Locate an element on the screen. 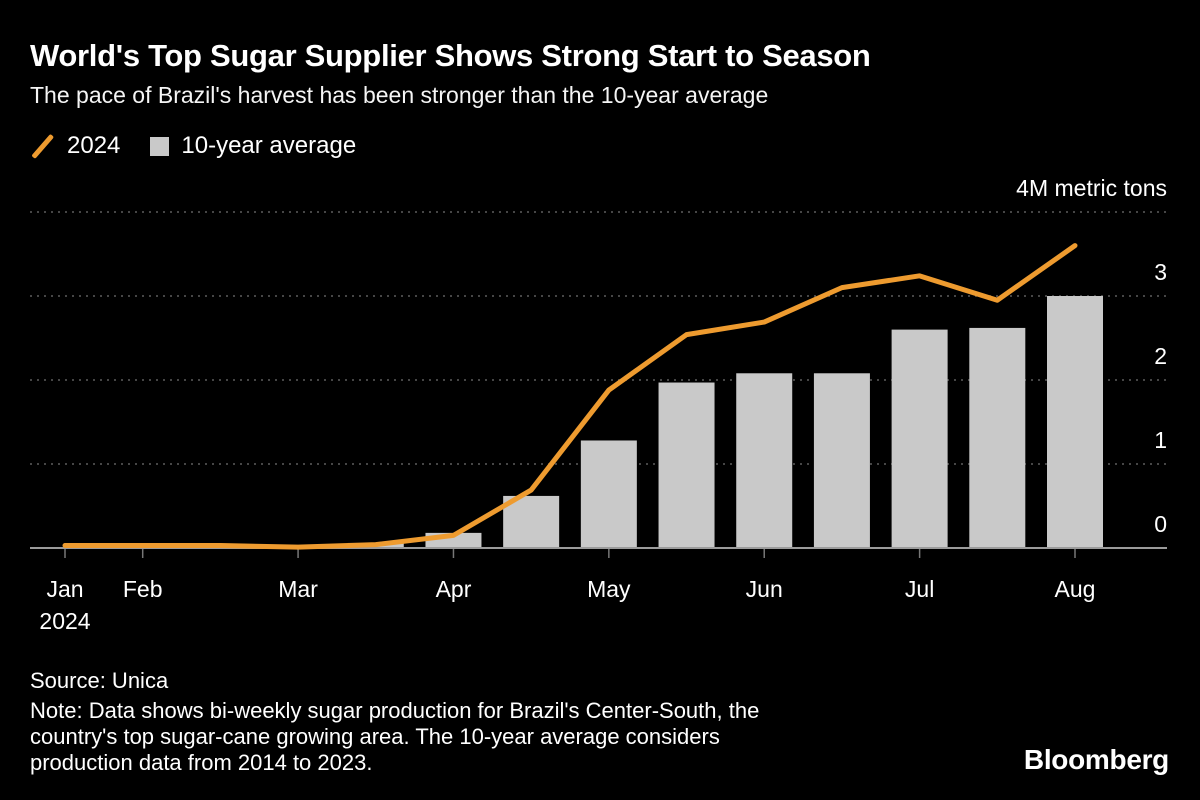 This screenshot has width=1200, height=800. x-tick-label: May is located at coordinates (609, 589).